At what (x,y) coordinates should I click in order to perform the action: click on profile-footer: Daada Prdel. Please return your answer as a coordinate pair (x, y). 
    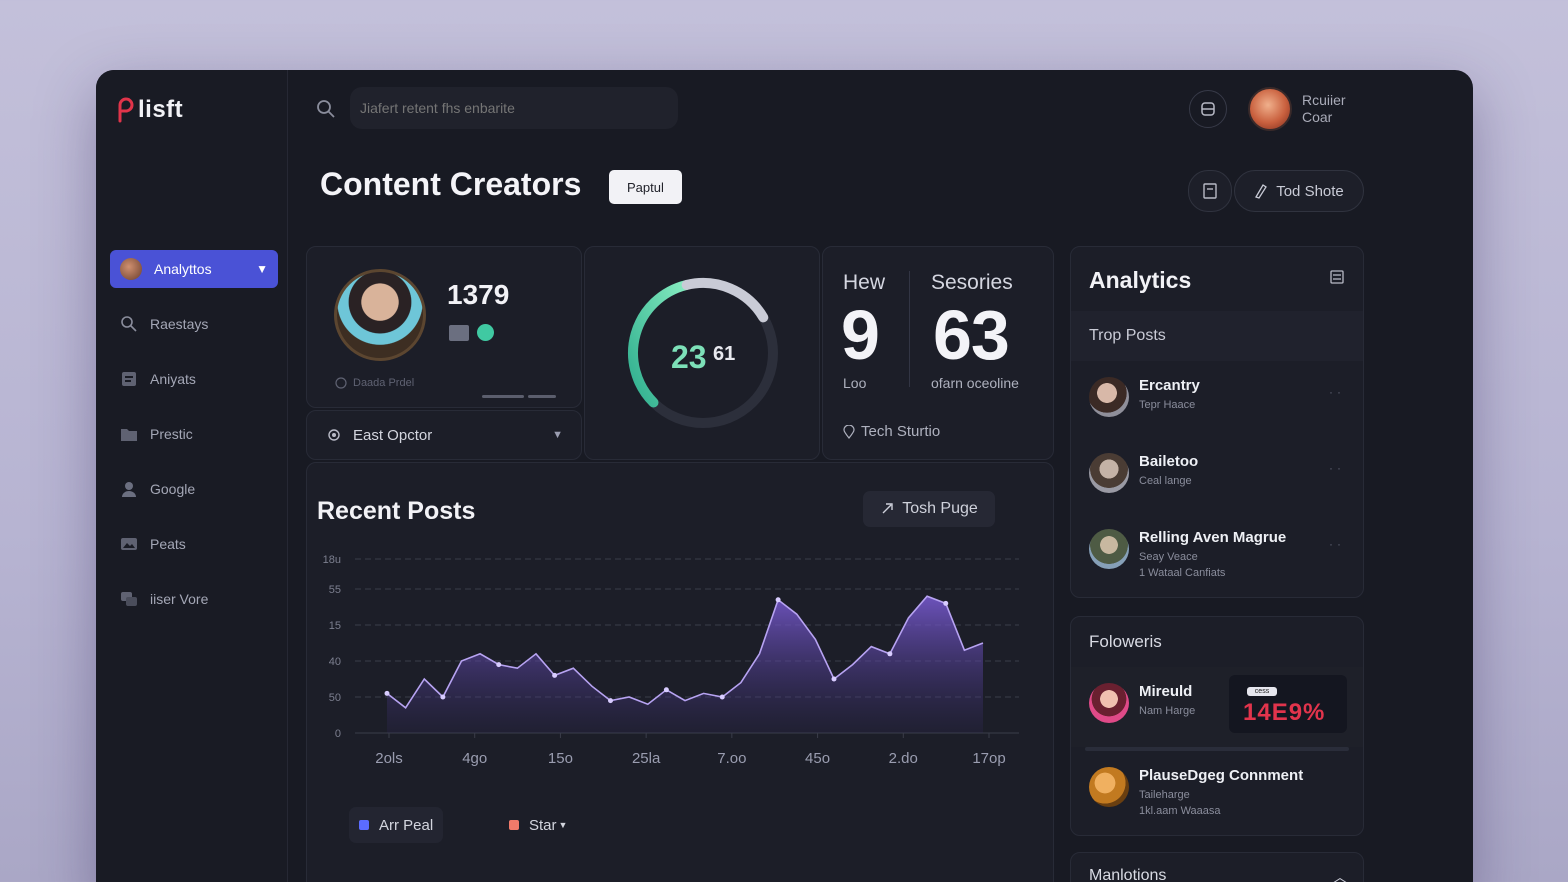
    Looking at the image, I should click on (374, 383).